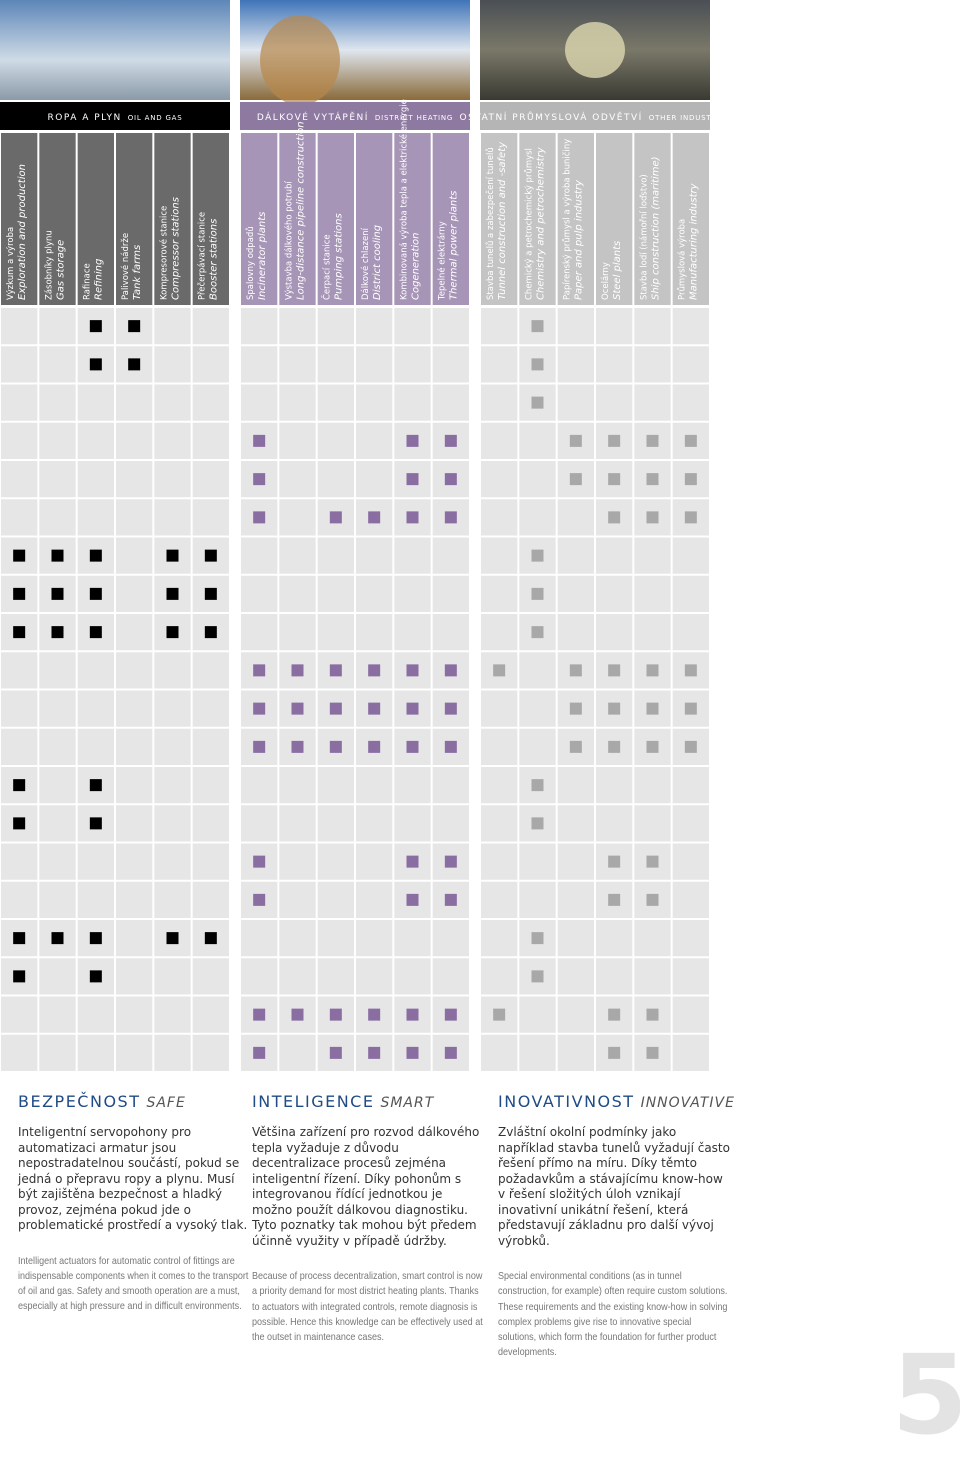 The height and width of the screenshot is (1459, 960). Describe the element at coordinates (175, 248) in the screenshot. I see `column-label-en: Compressor stations` at that location.